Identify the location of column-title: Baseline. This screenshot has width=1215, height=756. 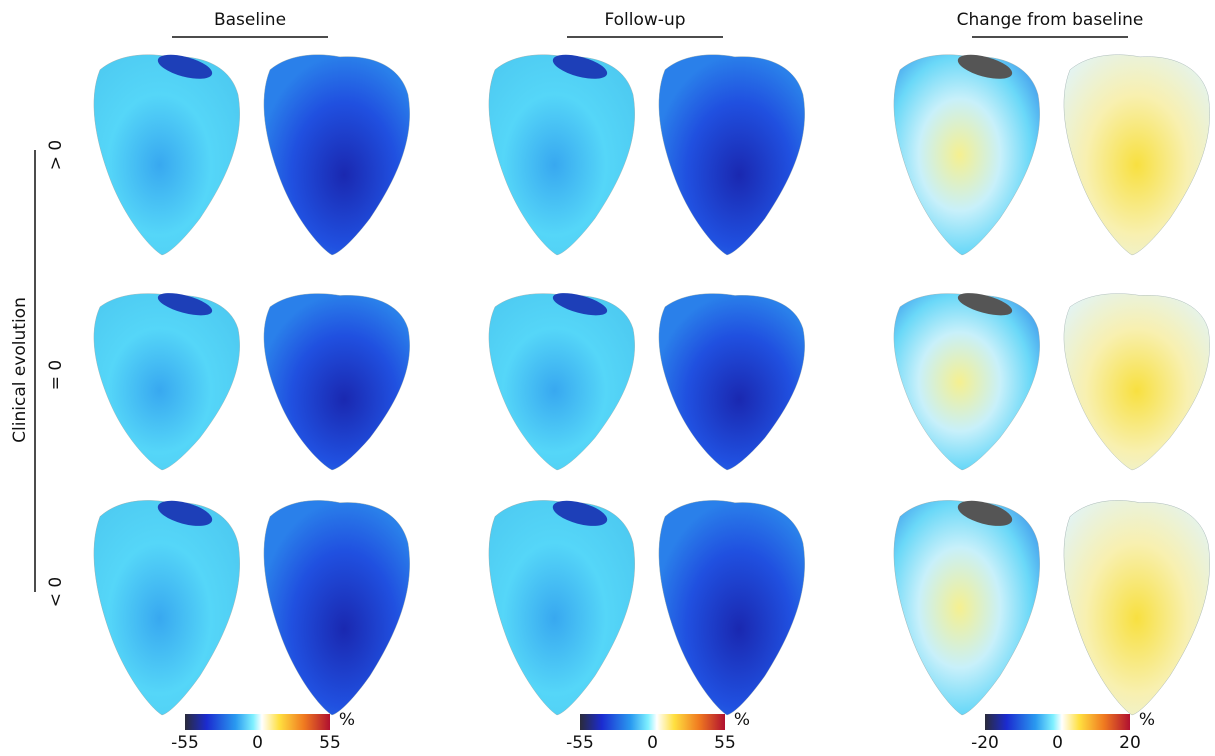
(250, 20).